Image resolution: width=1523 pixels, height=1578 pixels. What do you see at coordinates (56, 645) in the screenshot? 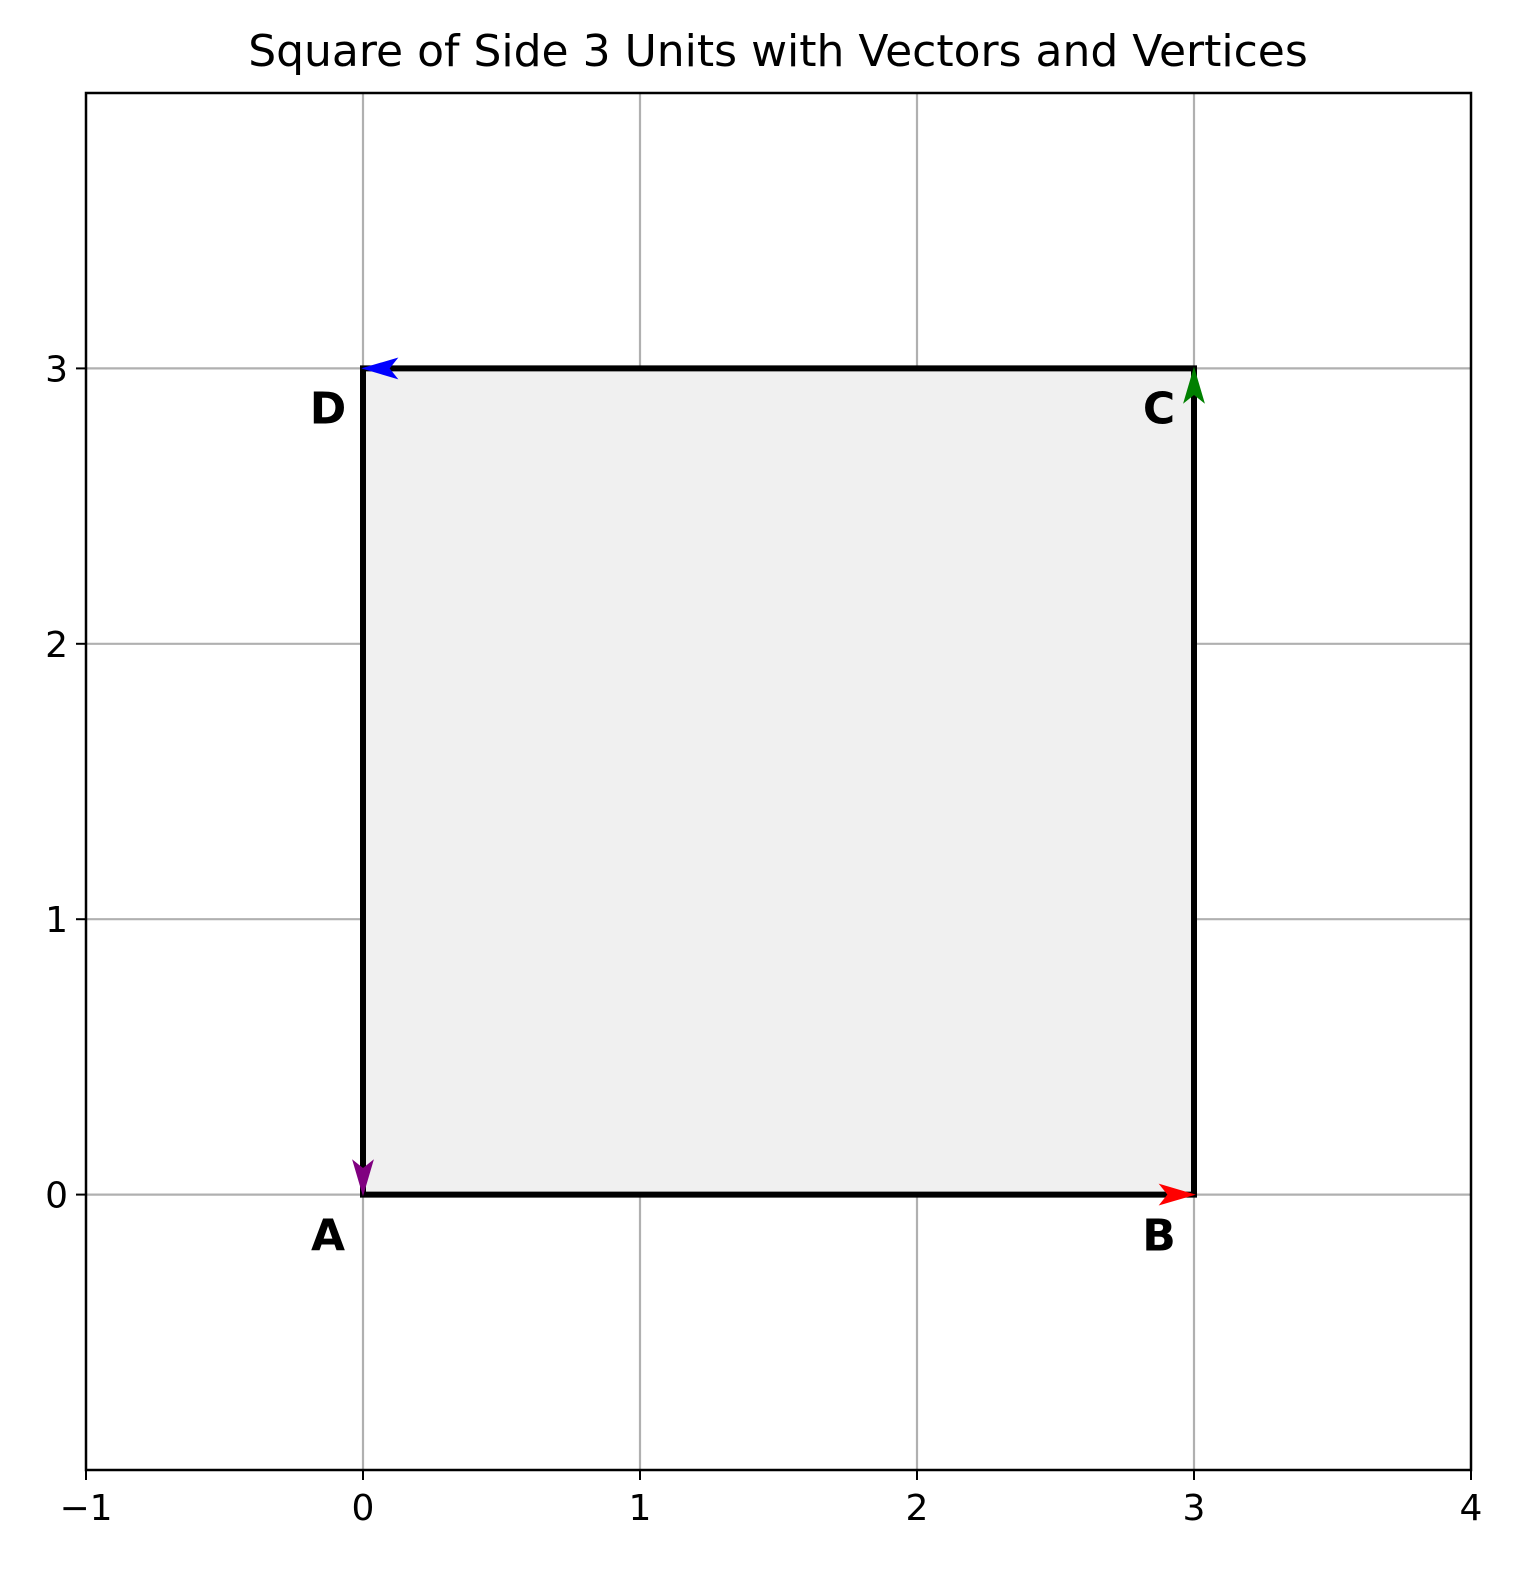
I see `y-tick-label: 2` at bounding box center [56, 645].